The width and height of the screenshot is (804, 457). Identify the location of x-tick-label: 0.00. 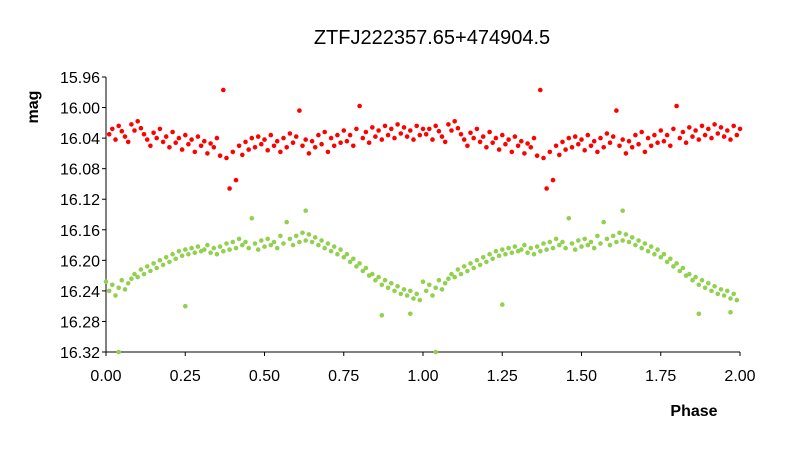
(105, 376).